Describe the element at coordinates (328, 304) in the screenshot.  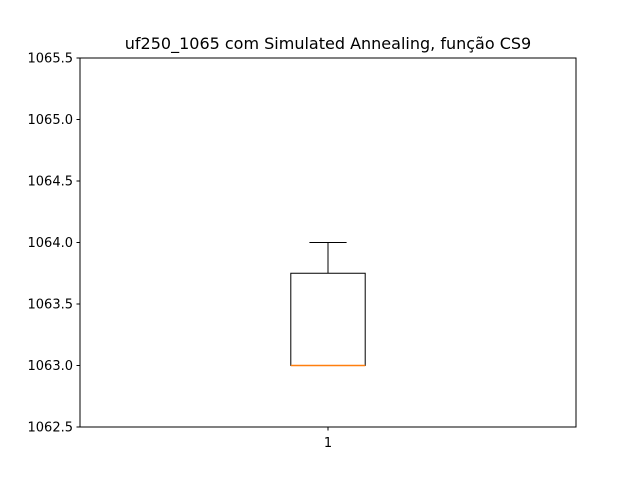
I see `plot-marks` at that location.